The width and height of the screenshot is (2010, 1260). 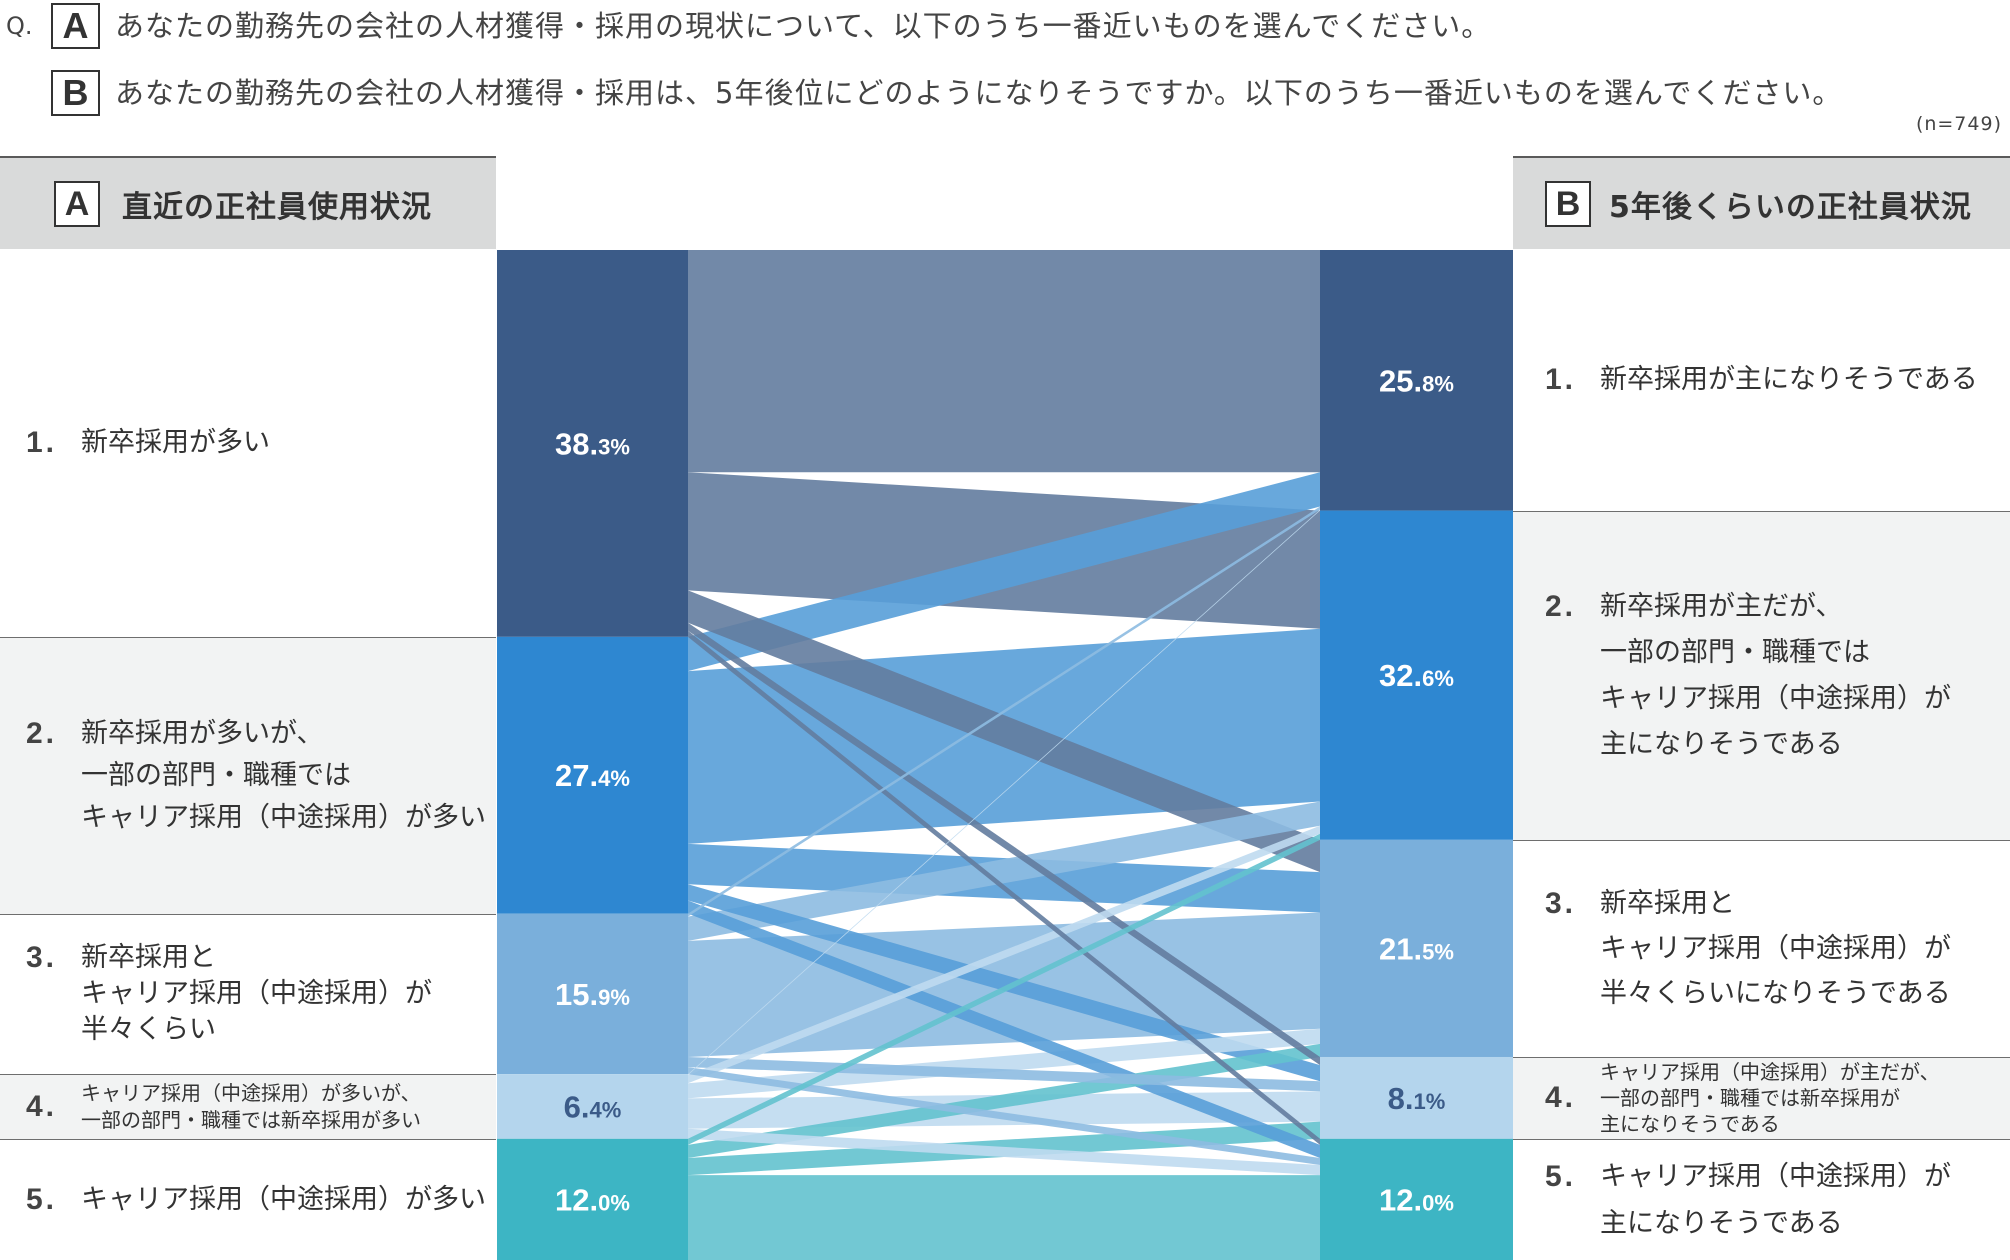 I want to click on flow-band-a1-to-b3, so click(x=1004, y=731).